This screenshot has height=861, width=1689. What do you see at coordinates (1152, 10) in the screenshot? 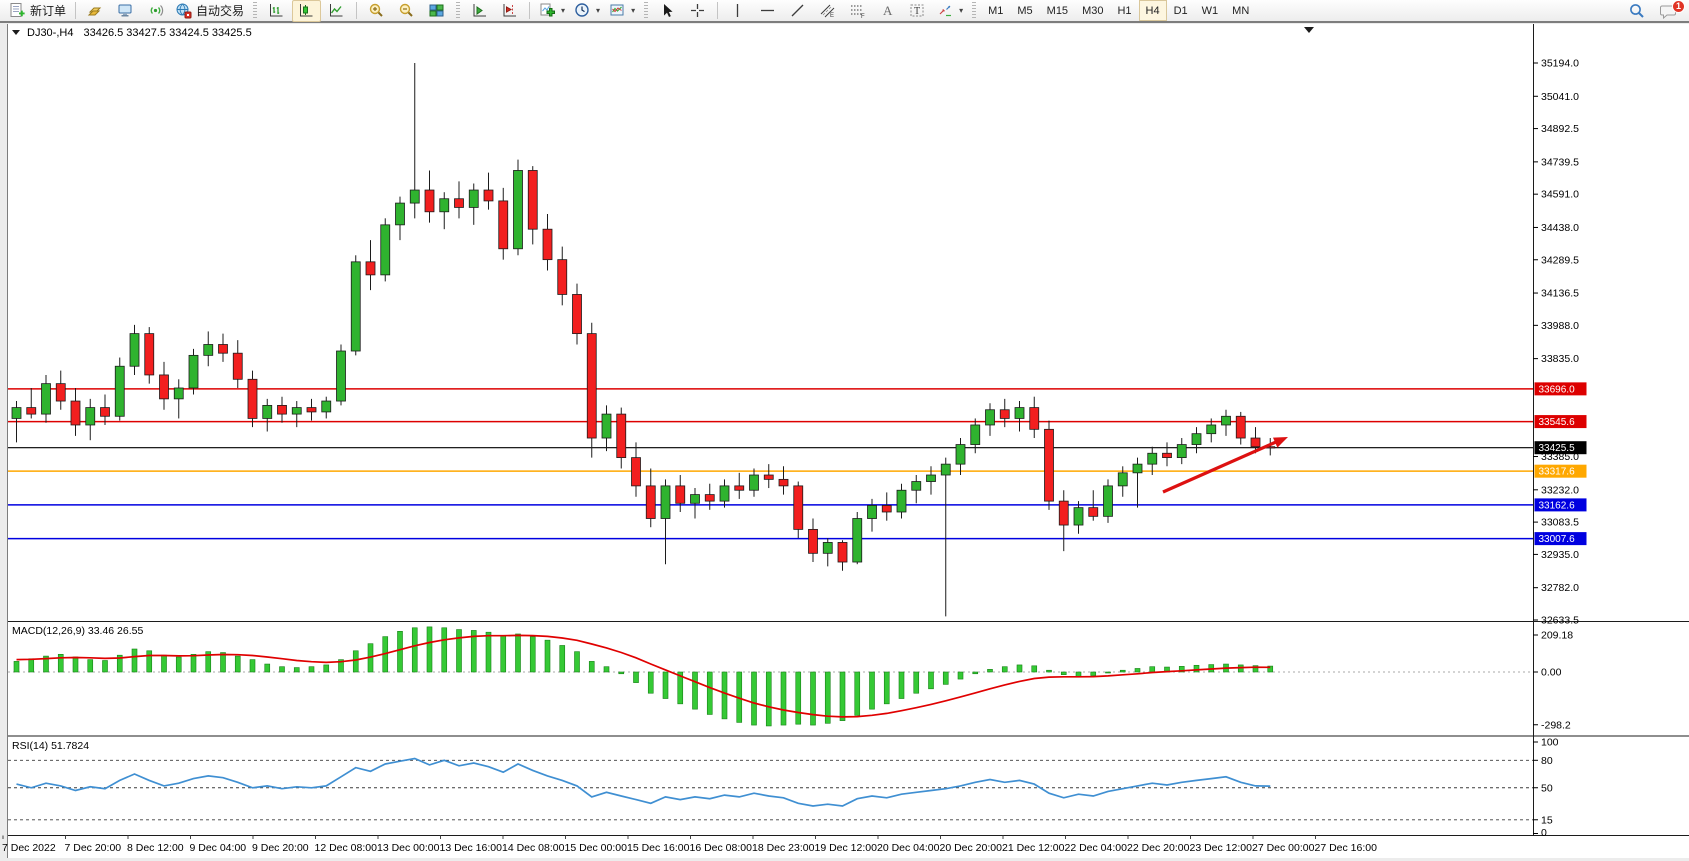
I see `tab-timeframe-h4: H4` at bounding box center [1152, 10].